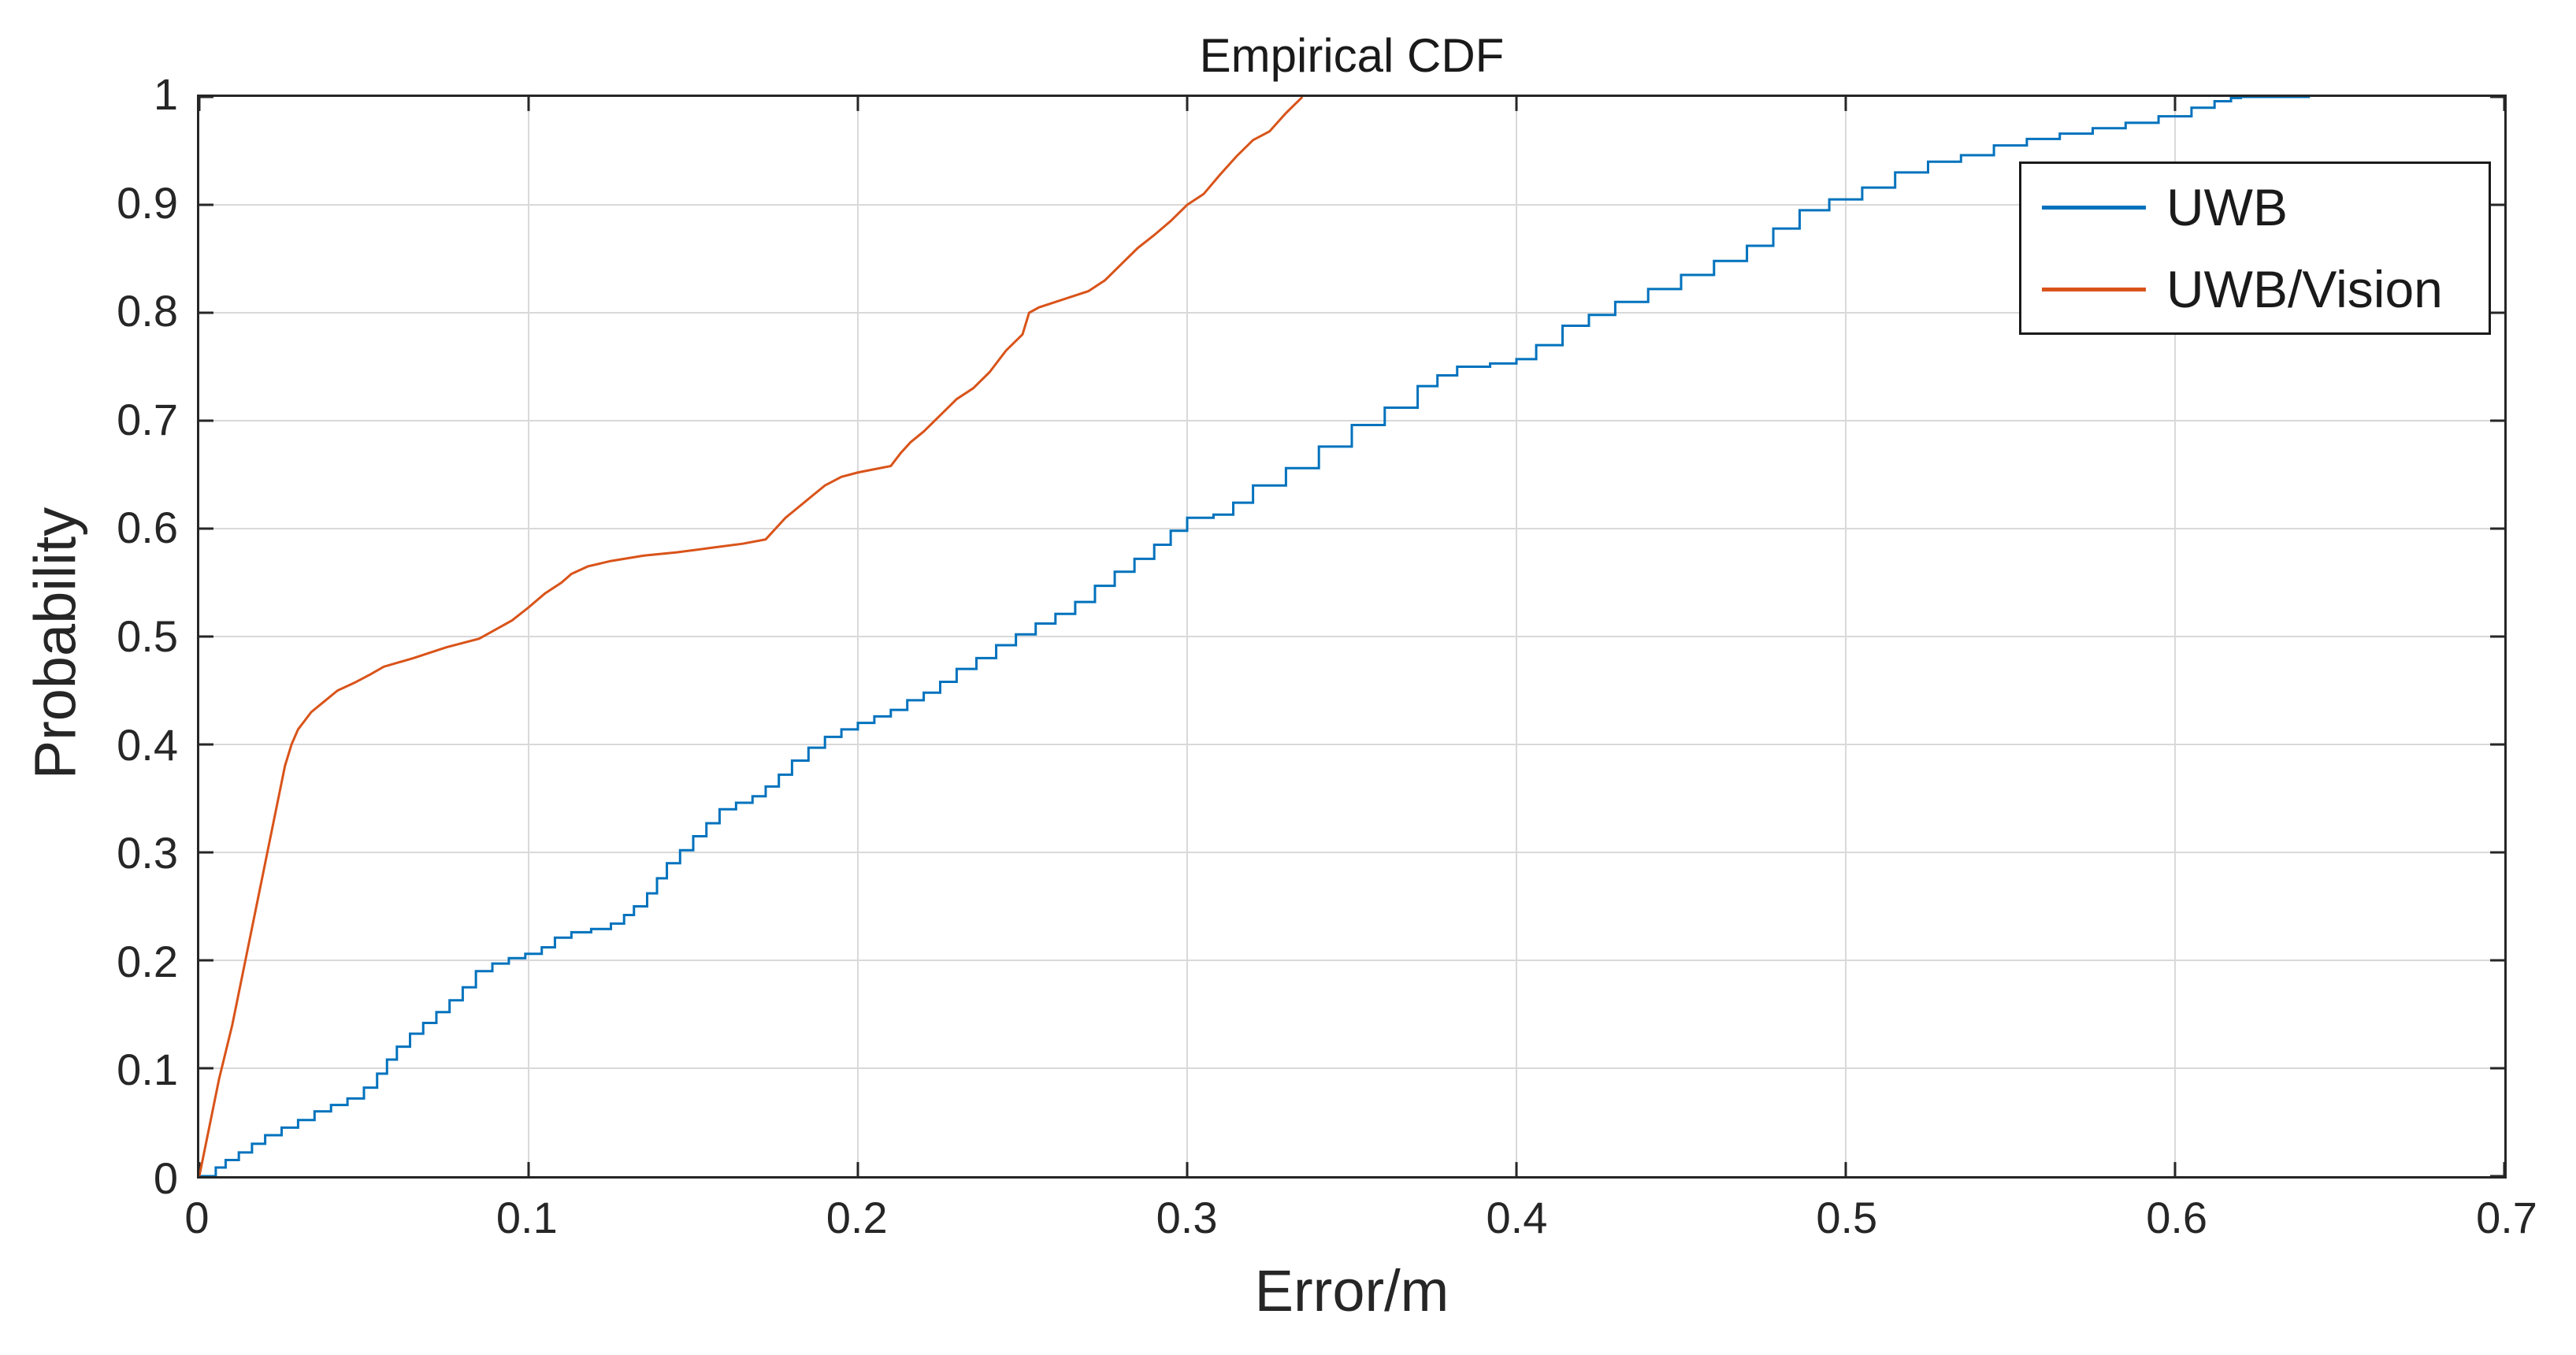  I want to click on legend-label: UWB/Vision, so click(2304, 289).